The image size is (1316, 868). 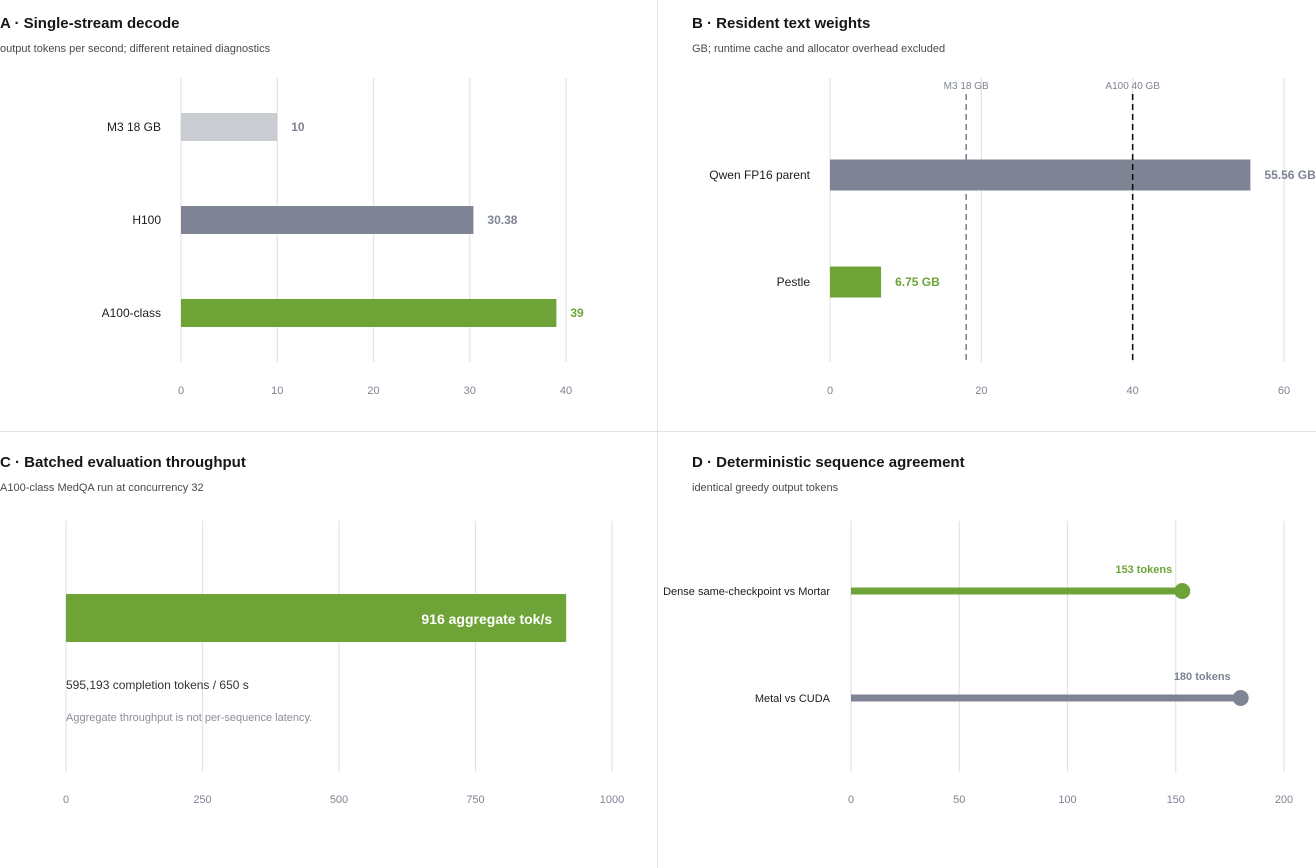 What do you see at coordinates (1132, 86) in the screenshot?
I see `reference-line-label: A100 40 GB` at bounding box center [1132, 86].